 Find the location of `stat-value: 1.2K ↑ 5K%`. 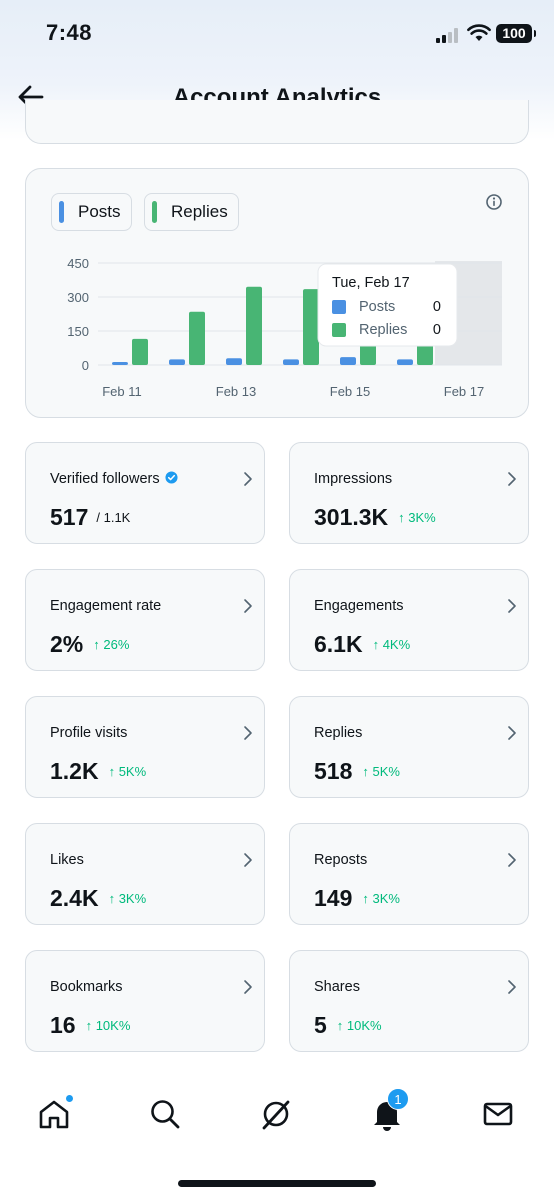

stat-value: 1.2K ↑ 5K% is located at coordinates (98, 771).